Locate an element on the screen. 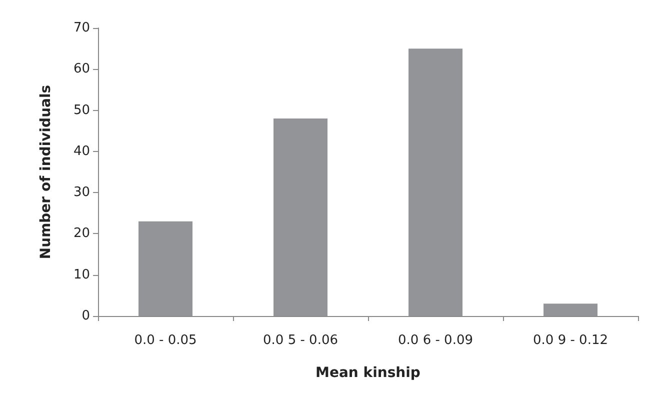  x-tick-label: 0.0 - 0.05 is located at coordinates (165, 340).